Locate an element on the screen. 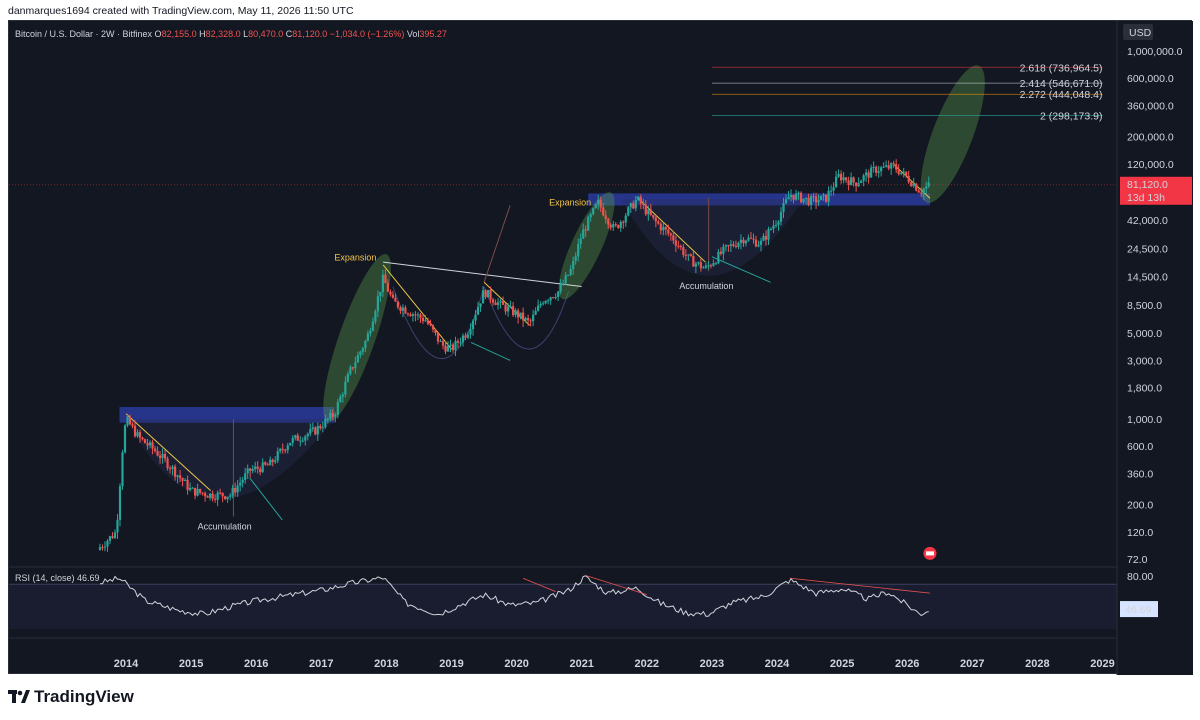  accumulation-label-2: Accumulation is located at coordinates (706, 286).